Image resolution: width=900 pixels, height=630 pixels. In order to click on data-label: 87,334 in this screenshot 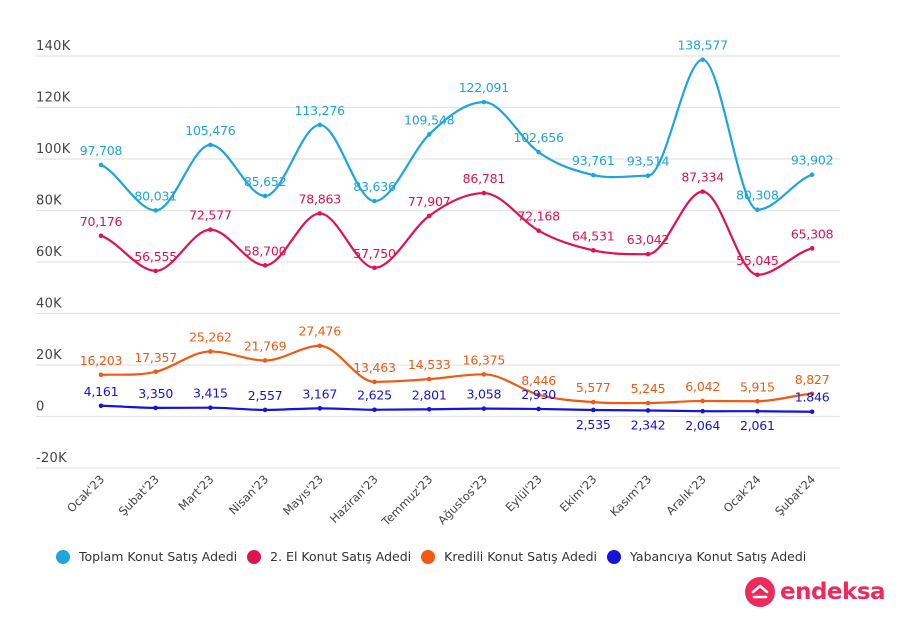, I will do `click(702, 177)`.